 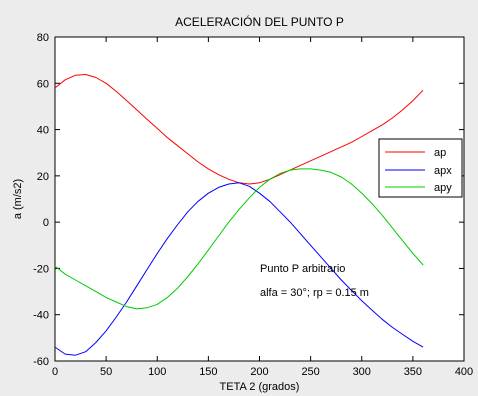 What do you see at coordinates (362, 372) in the screenshot?
I see `x-tick-label: 300` at bounding box center [362, 372].